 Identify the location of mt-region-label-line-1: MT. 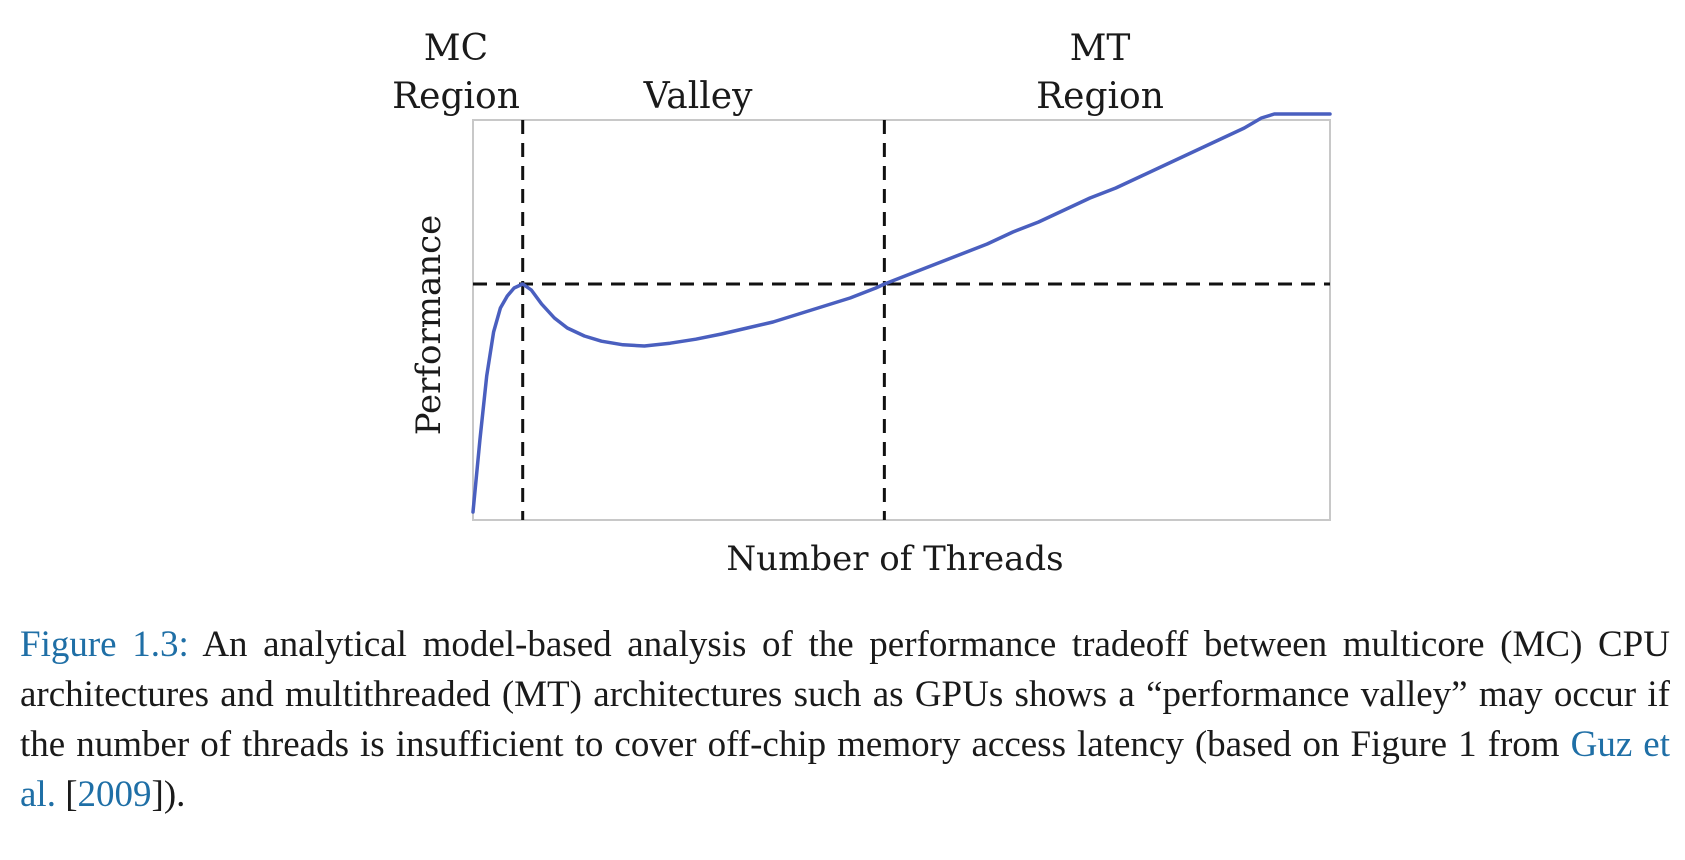
(1100, 48).